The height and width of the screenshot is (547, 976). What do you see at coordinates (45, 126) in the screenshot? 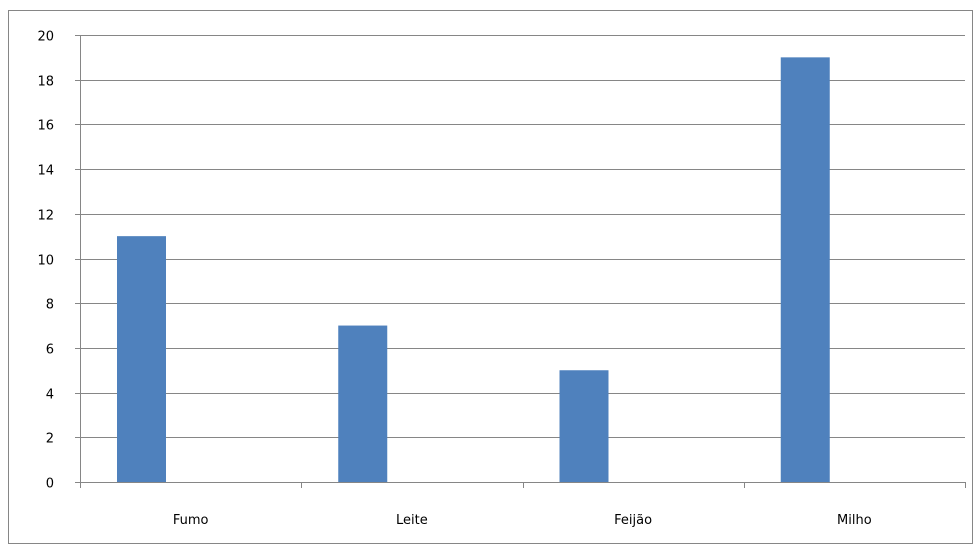
I see `y-tick-label: 16` at bounding box center [45, 126].